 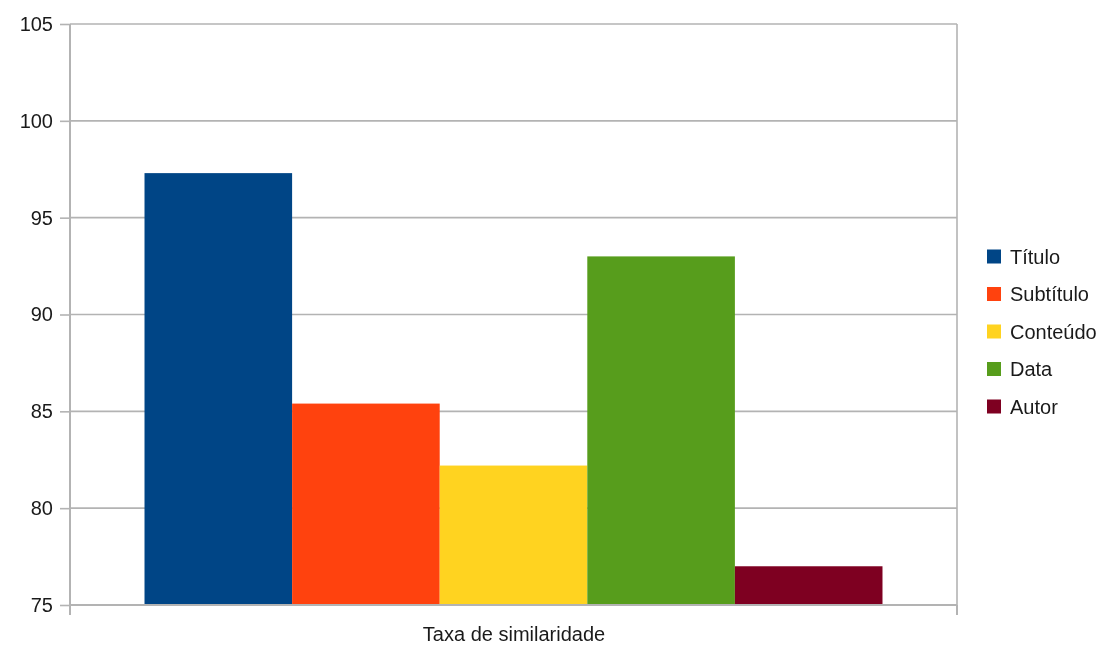 I want to click on x-tick-label: Taxa de similaridade, so click(x=514, y=634).